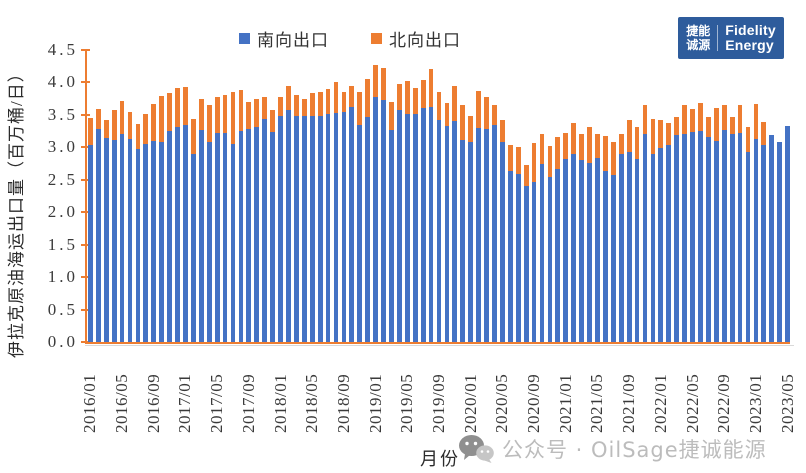 This screenshot has height=473, width=806. What do you see at coordinates (597, 403) in the screenshot?
I see `x-tick-label: 2021/05` at bounding box center [597, 403].